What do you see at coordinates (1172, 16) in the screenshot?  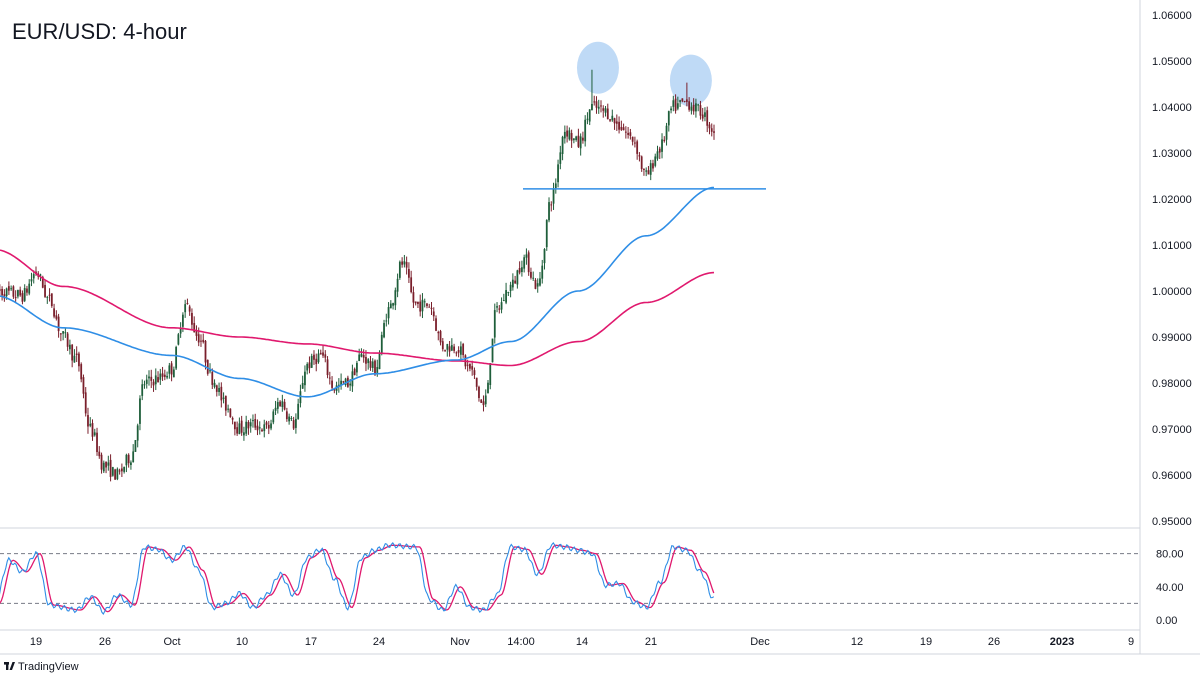 I see `price-tick-label: 1.06000` at bounding box center [1172, 16].